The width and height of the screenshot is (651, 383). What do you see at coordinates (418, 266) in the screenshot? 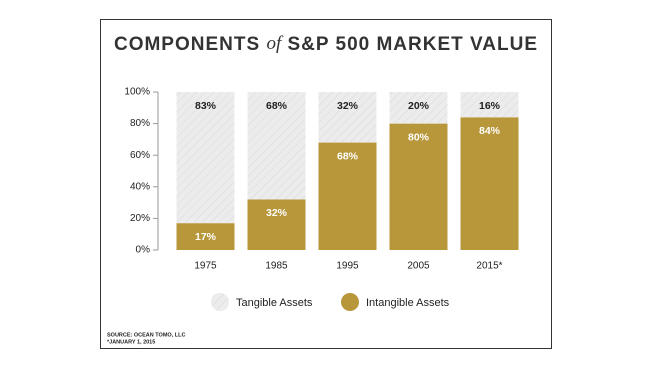
I see `x-tick-label: 2005` at bounding box center [418, 266].